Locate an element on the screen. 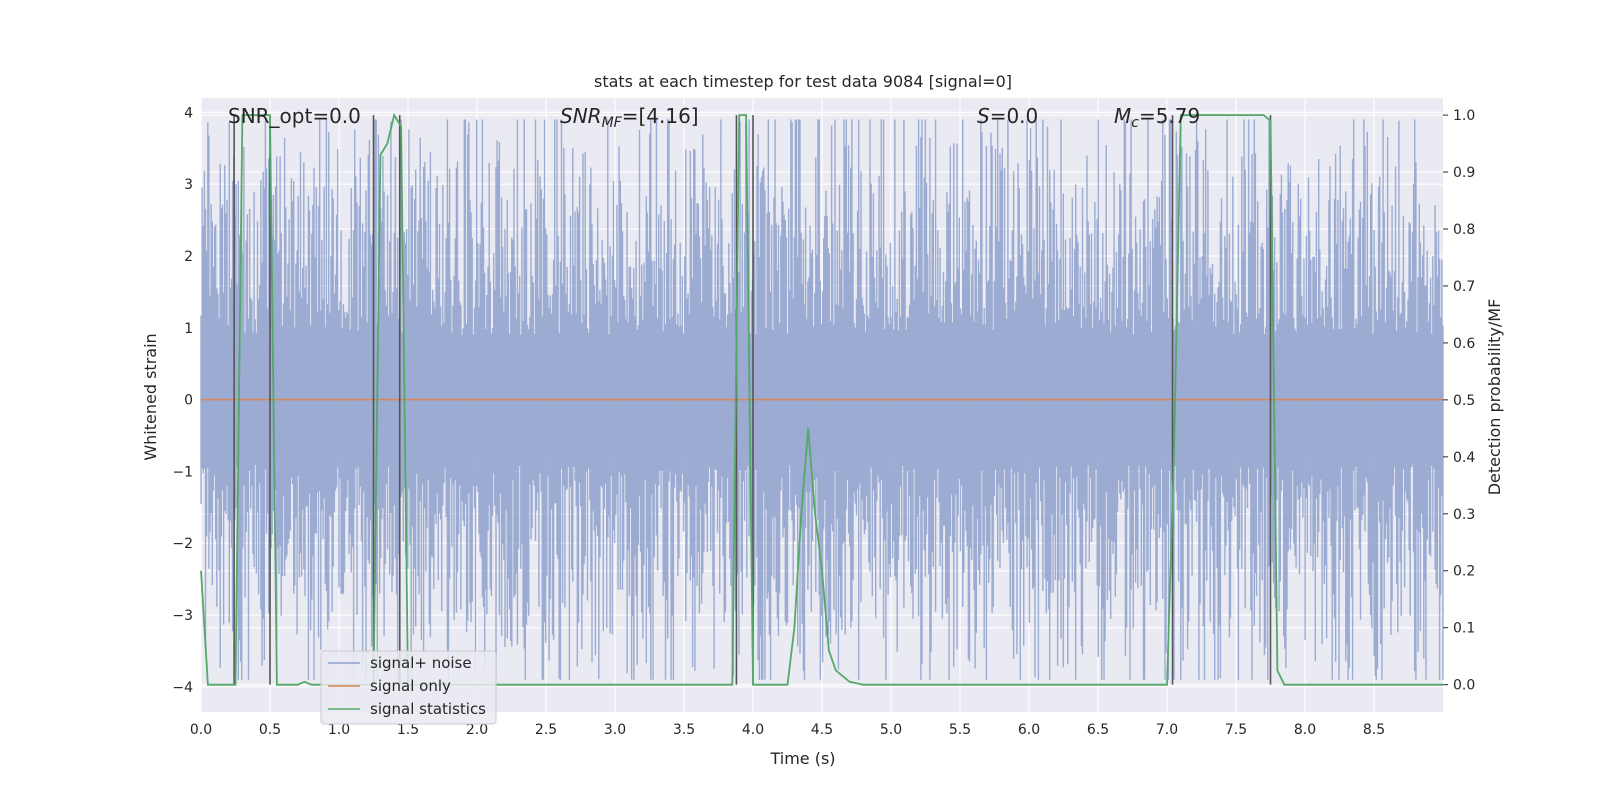 The height and width of the screenshot is (800, 1600). y-tick-label-left: −3 is located at coordinates (182, 616).